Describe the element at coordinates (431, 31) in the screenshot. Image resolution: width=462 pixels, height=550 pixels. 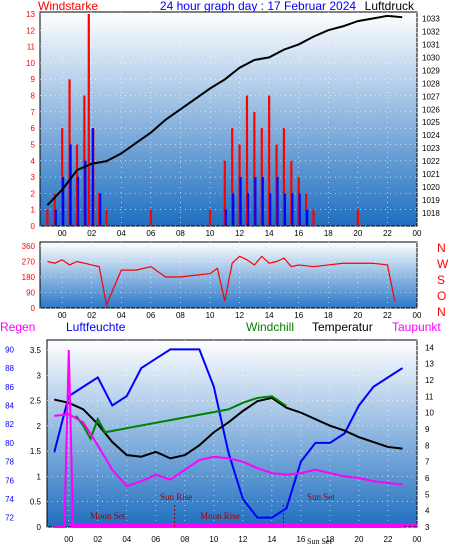
I see `pressure-tick-label: 1032` at that location.